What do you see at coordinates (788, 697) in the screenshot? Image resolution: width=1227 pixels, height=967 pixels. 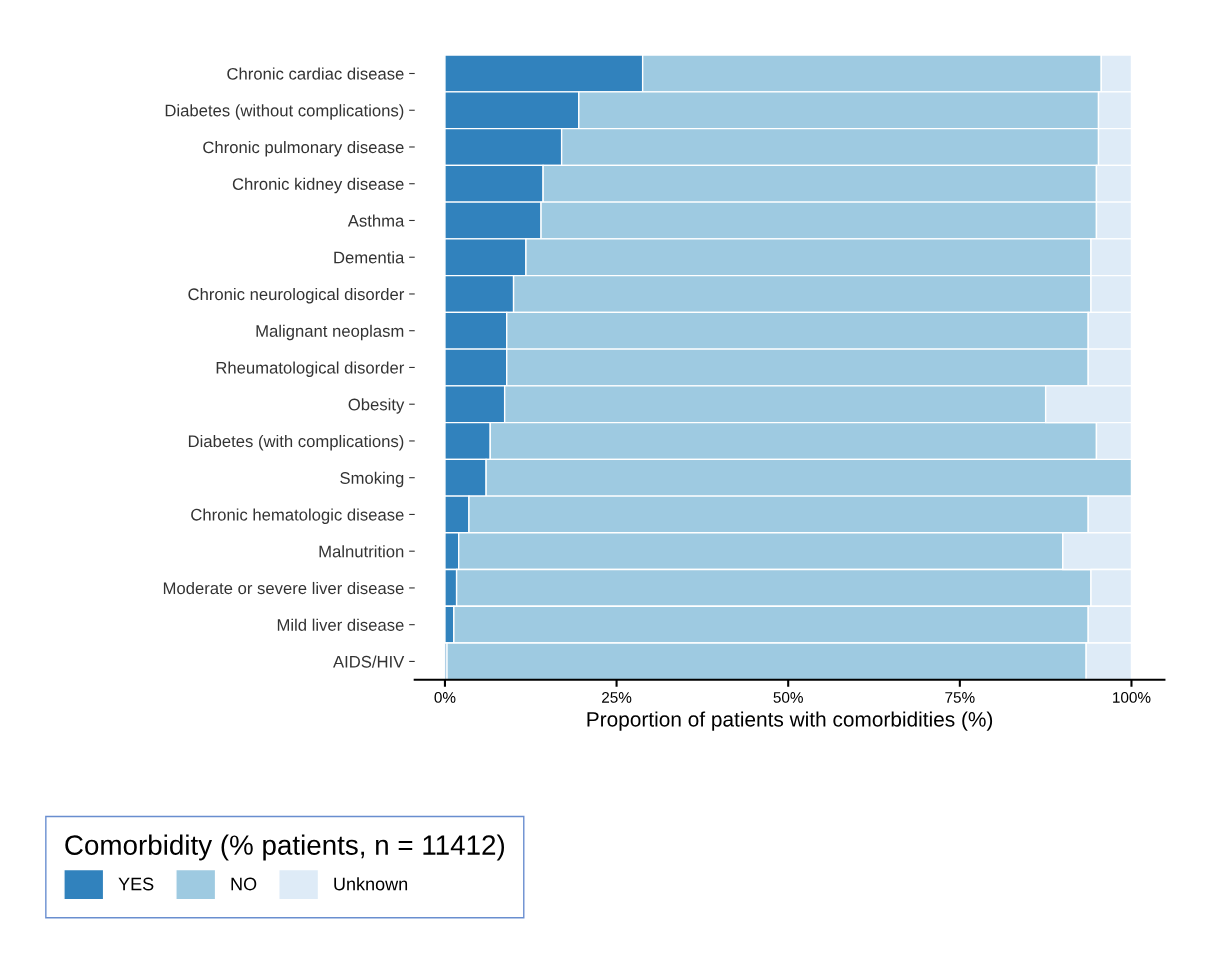 I see `x-tick-label: 50%` at bounding box center [788, 697].